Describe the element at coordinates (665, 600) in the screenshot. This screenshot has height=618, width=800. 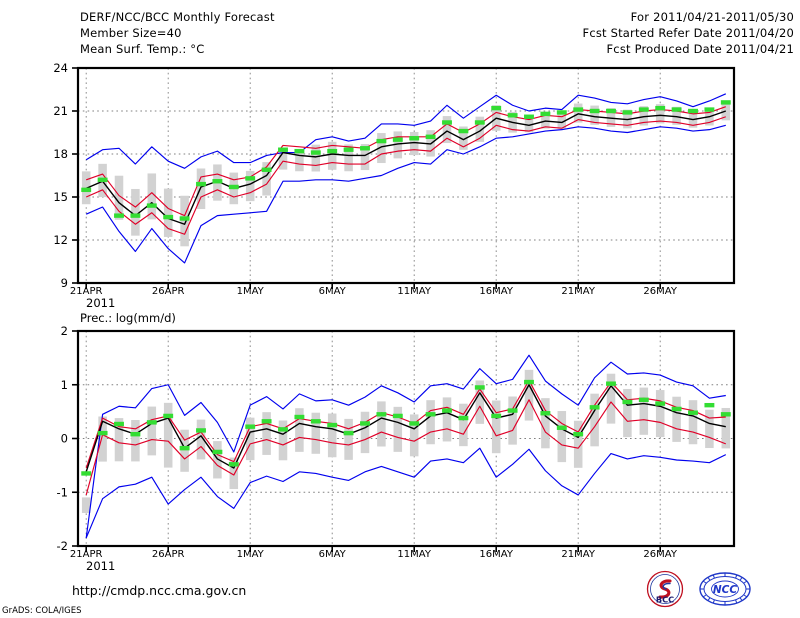
I see `svg-text: BCC` at that location.